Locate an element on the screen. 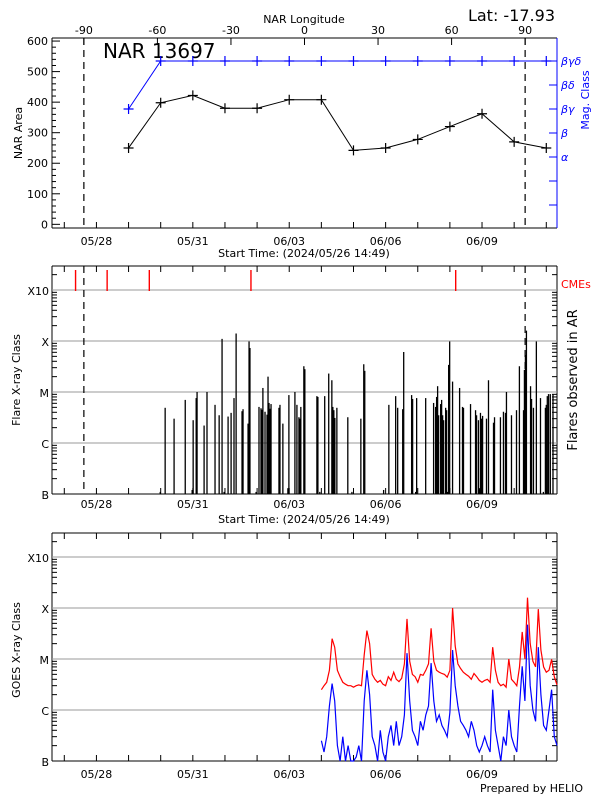 This screenshot has height=800, width=600. mag-class-label: βγδ is located at coordinates (571, 61).